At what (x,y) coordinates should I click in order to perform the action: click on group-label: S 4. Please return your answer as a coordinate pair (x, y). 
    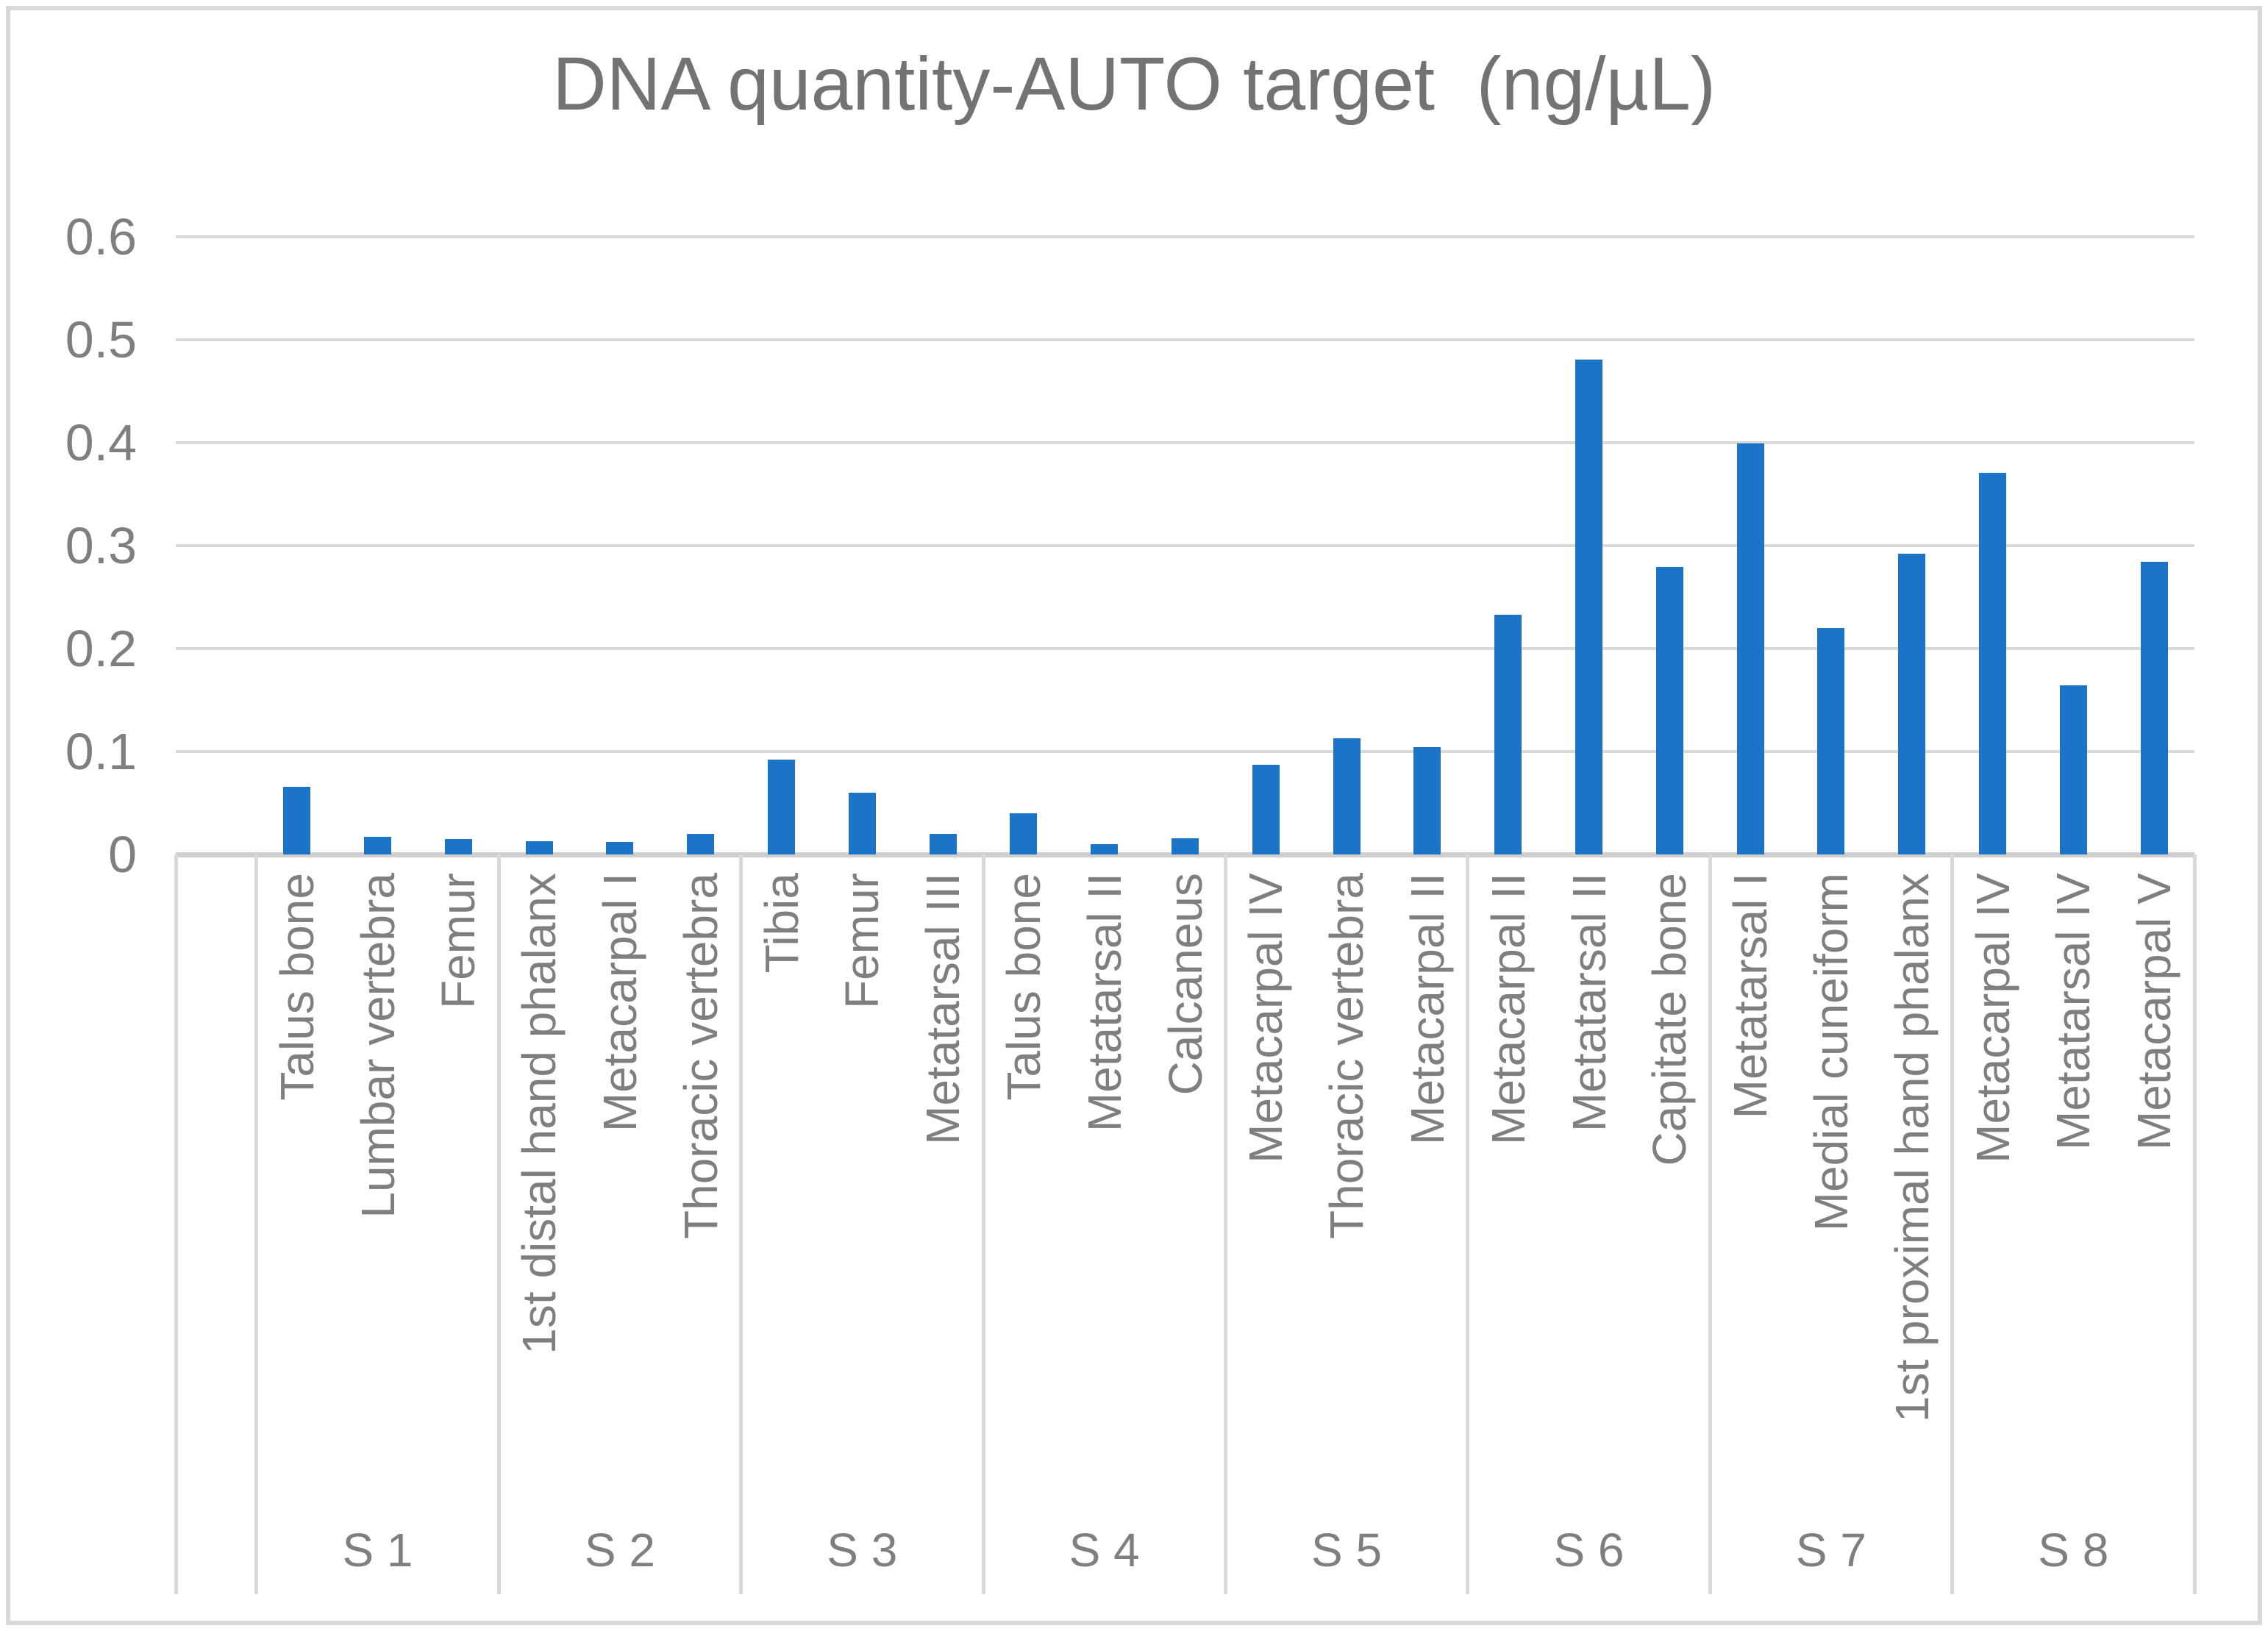
    Looking at the image, I should click on (1105, 1550).